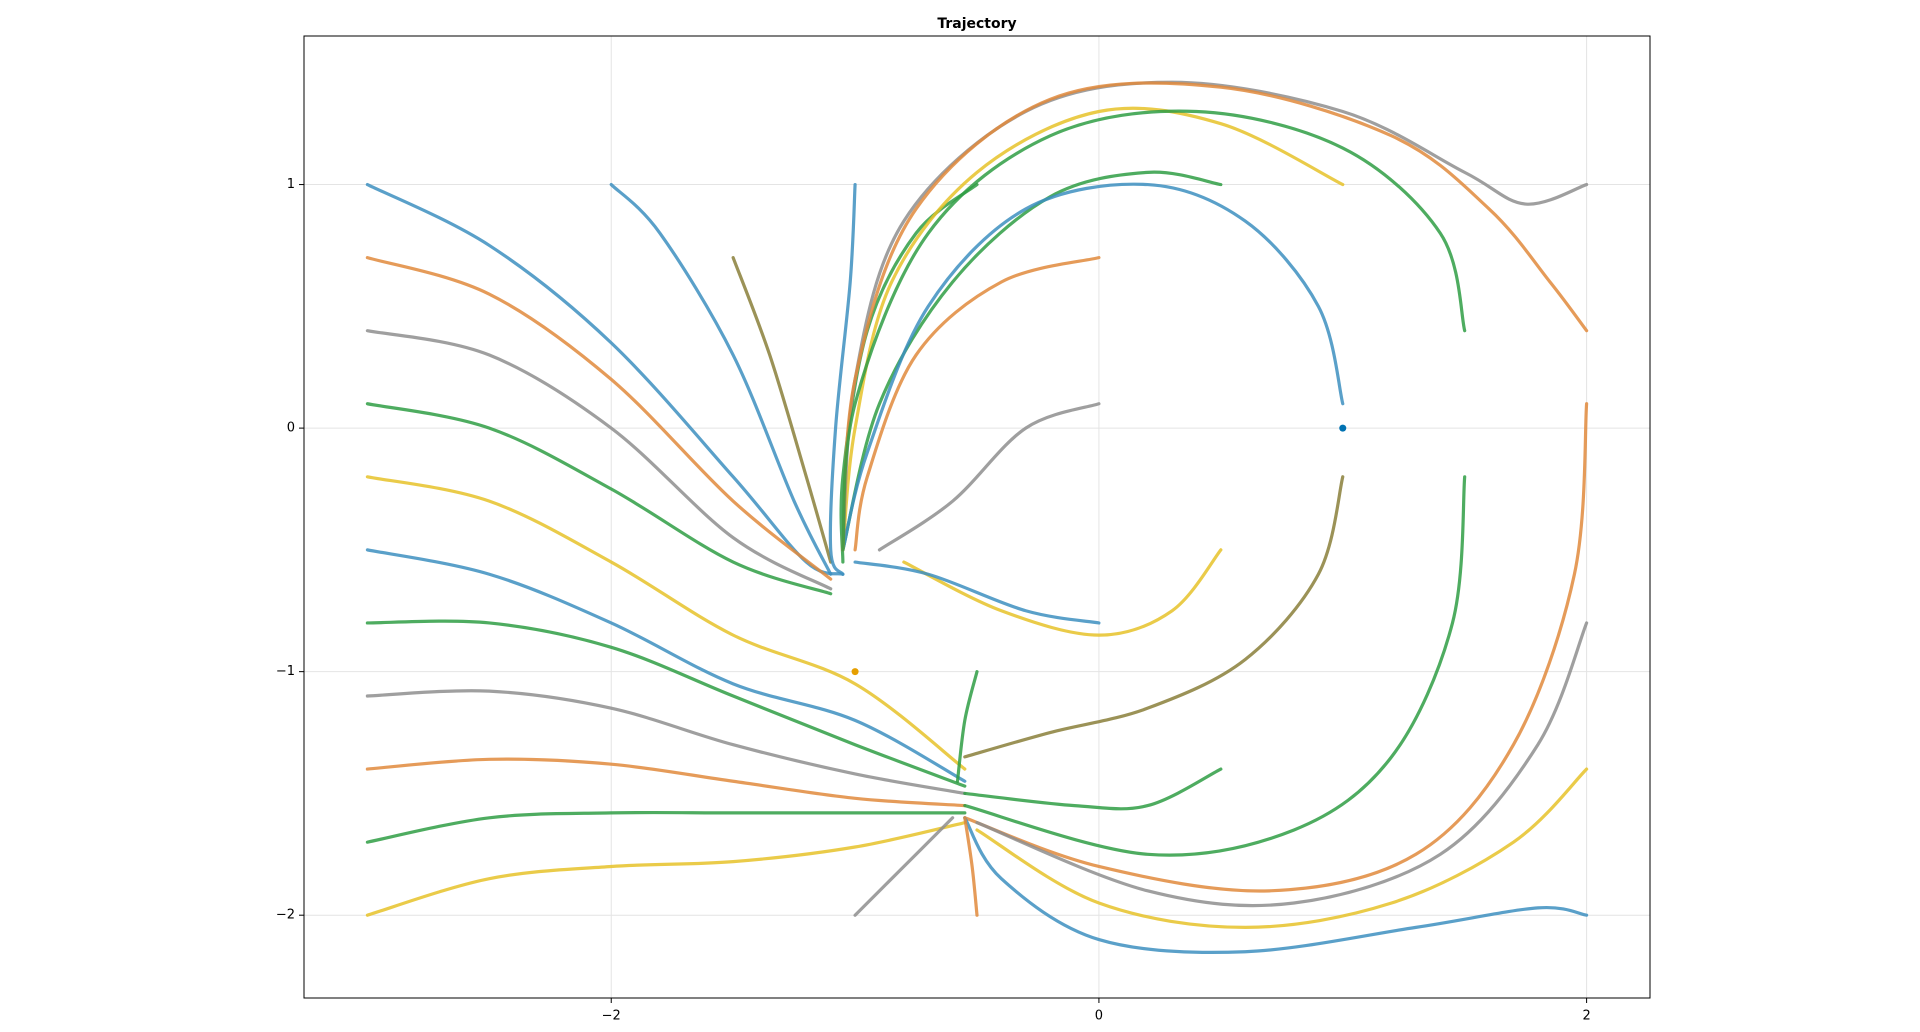 The height and width of the screenshot is (1032, 1920). What do you see at coordinates (285, 915) in the screenshot?
I see `y-tick-label: −2` at bounding box center [285, 915].